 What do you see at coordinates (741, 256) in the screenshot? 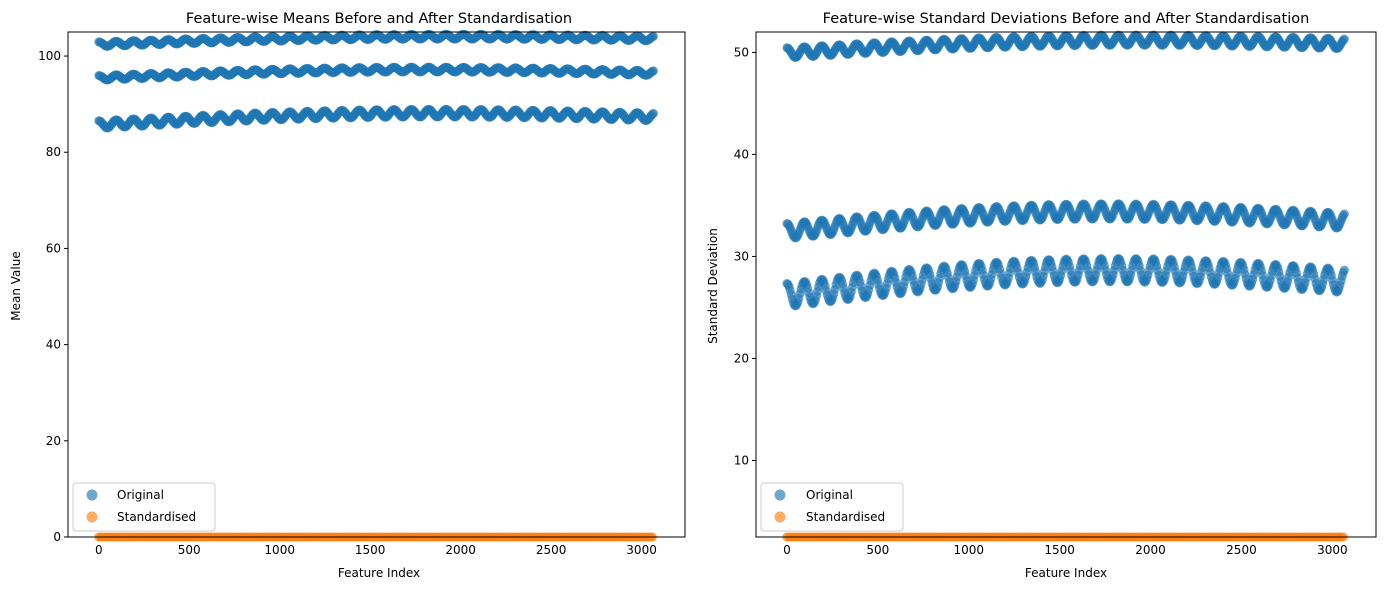
I see `y-tick-label: 30` at bounding box center [741, 256].